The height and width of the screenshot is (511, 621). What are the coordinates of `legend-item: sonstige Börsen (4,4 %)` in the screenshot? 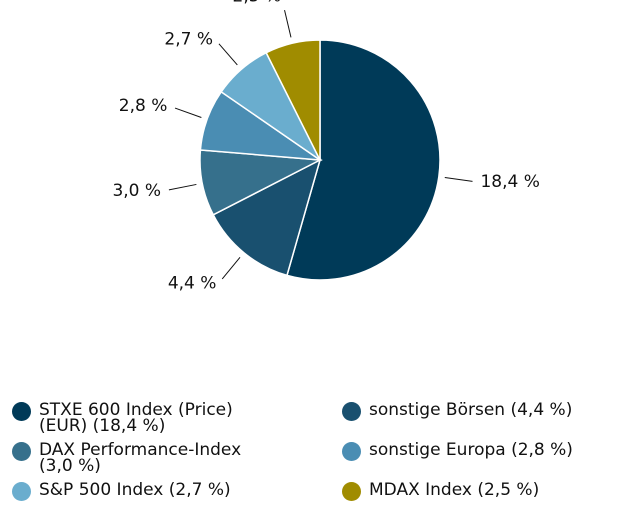 It's located at (477, 418).